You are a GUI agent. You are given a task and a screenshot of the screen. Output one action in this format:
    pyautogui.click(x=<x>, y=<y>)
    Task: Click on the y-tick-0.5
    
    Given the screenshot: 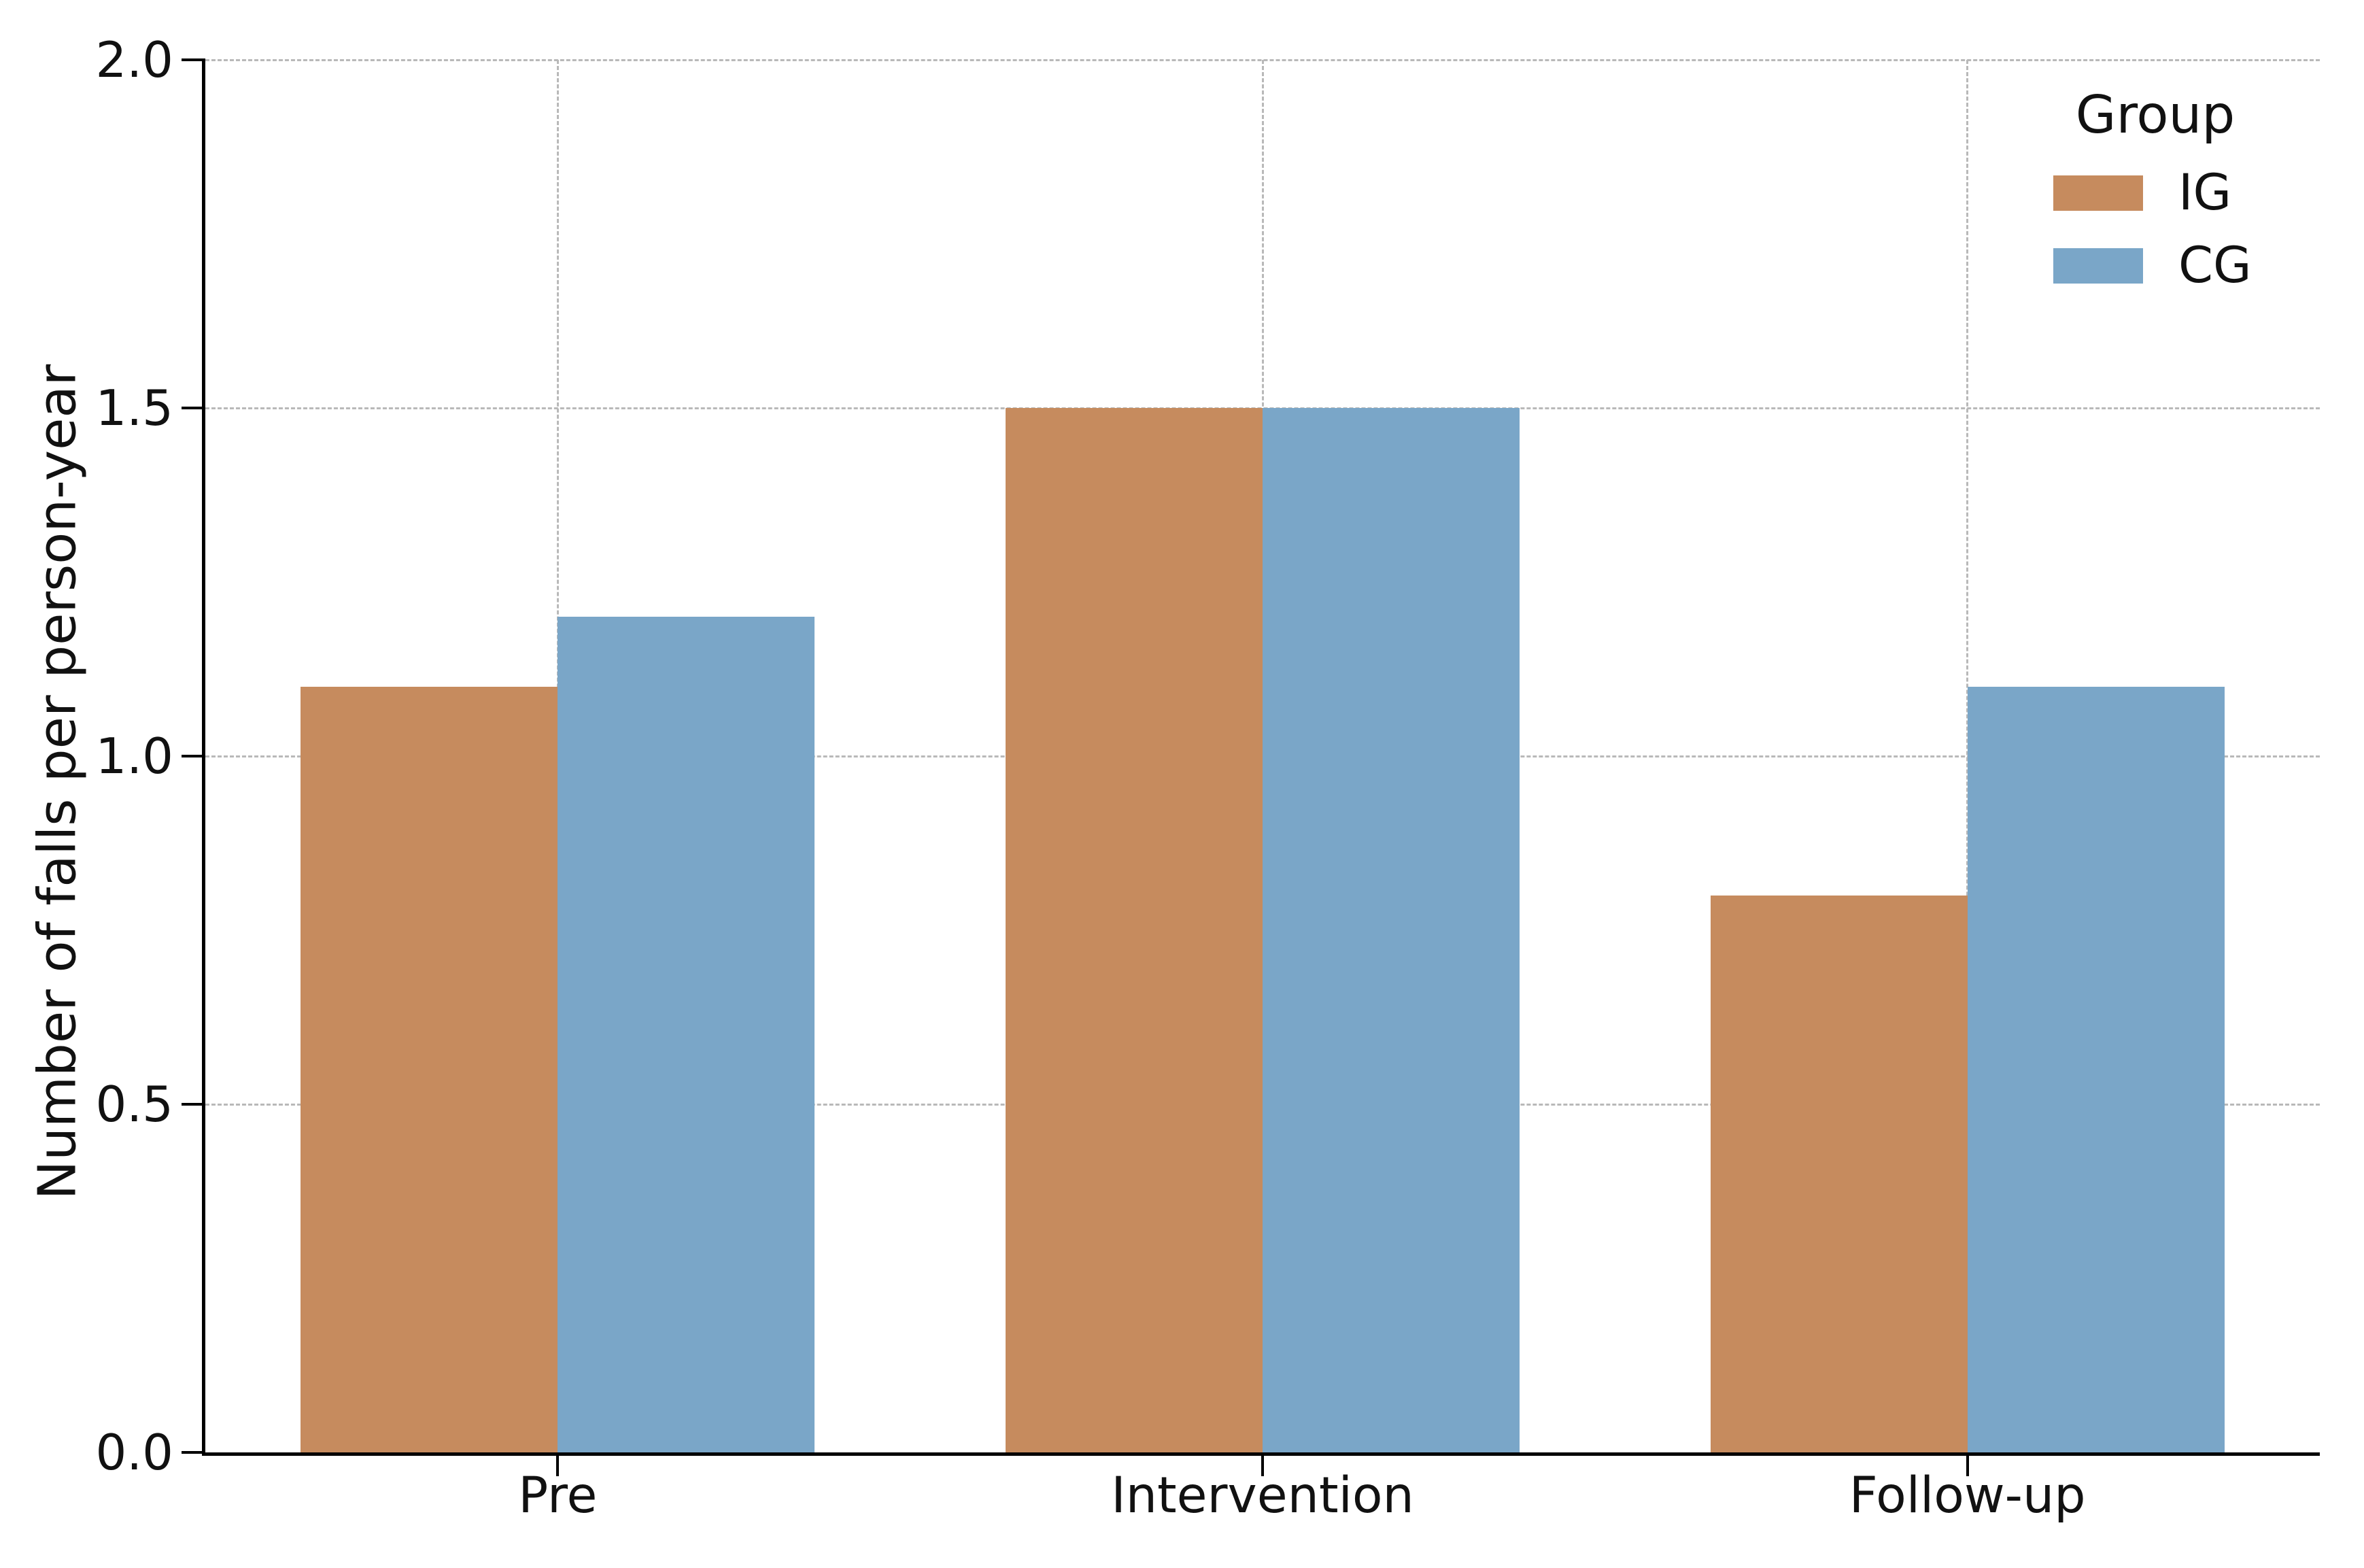 What is the action you would take?
    pyautogui.click(x=192, y=1104)
    